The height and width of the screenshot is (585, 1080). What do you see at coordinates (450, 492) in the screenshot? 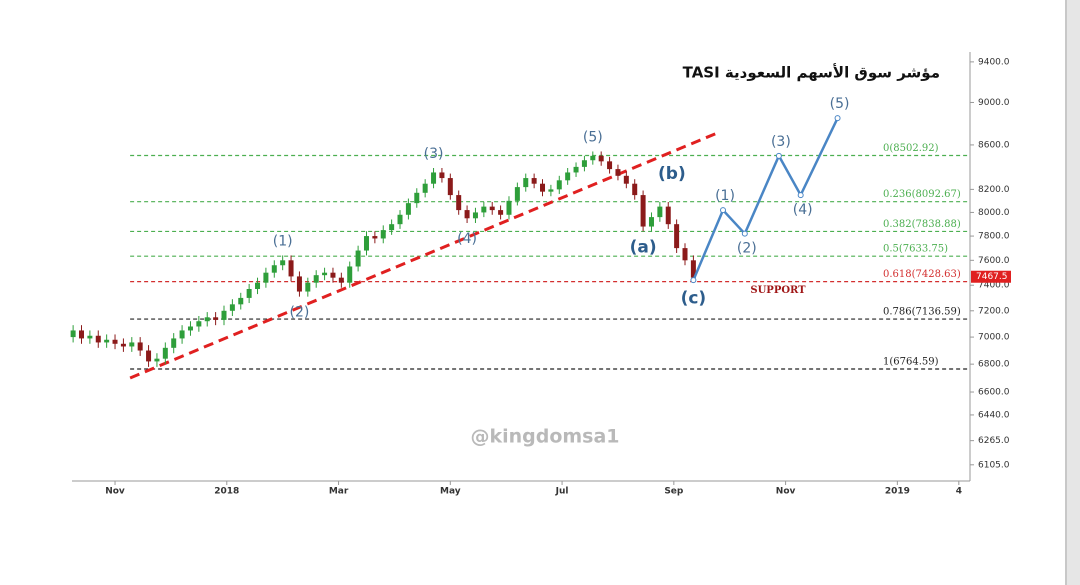
I see `x-tick-label: May` at bounding box center [450, 492].